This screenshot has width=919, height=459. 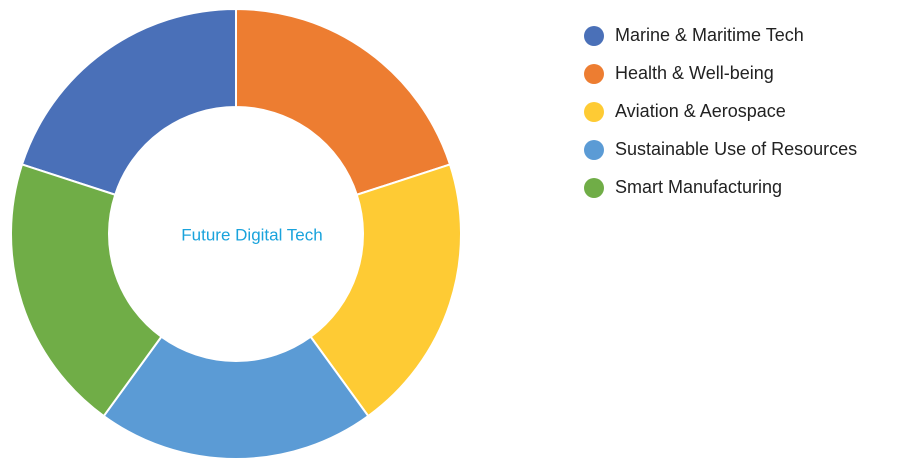 I want to click on legend-label: Smart Manufacturing, so click(x=698, y=187).